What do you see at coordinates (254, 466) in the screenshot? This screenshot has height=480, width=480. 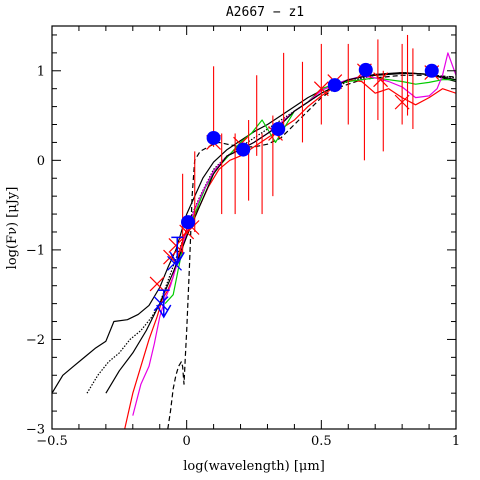 I see `x-axis-title: log(wavelength) [μm]` at bounding box center [254, 466].